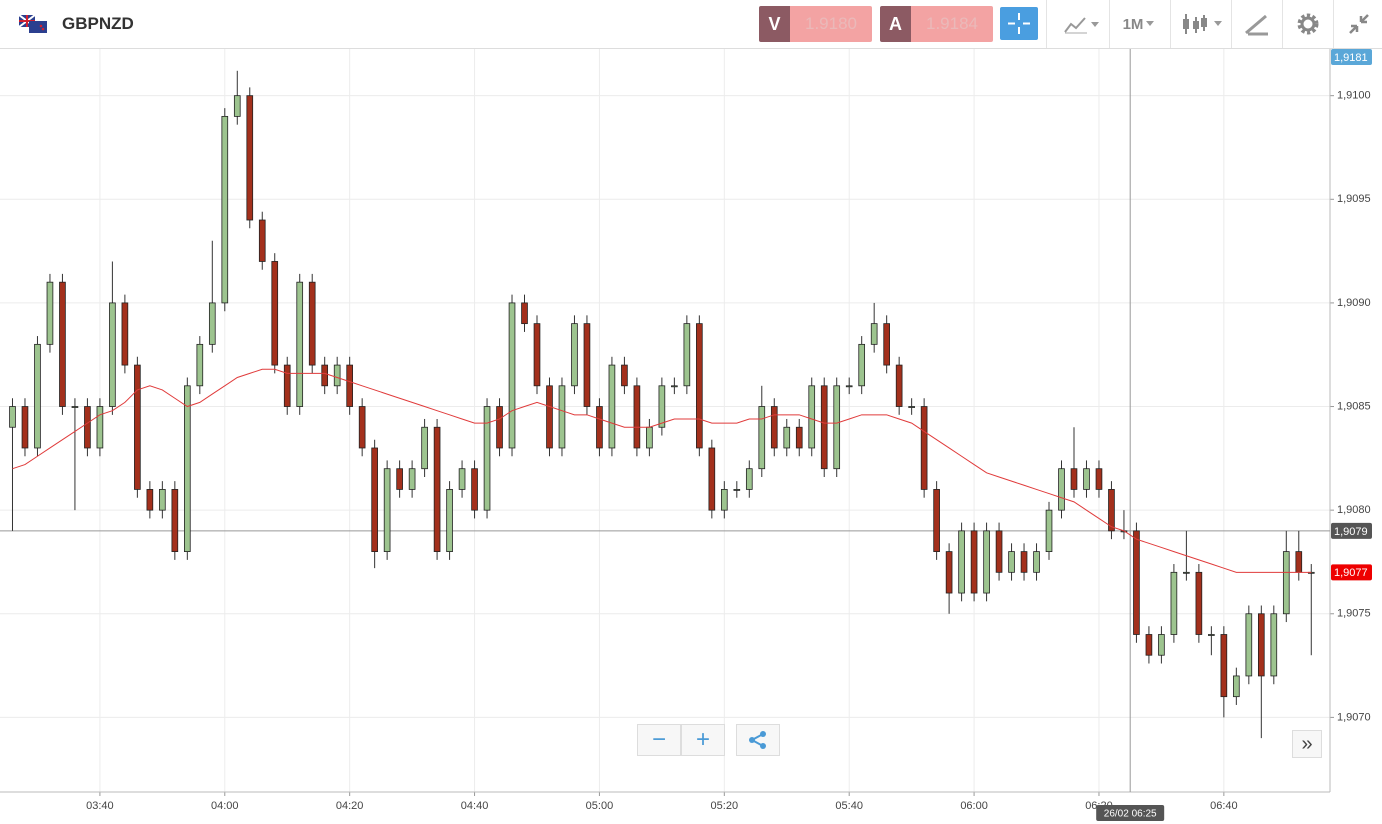  Describe the element at coordinates (895, 24) in the screenshot. I see `buy-label: A` at that location.